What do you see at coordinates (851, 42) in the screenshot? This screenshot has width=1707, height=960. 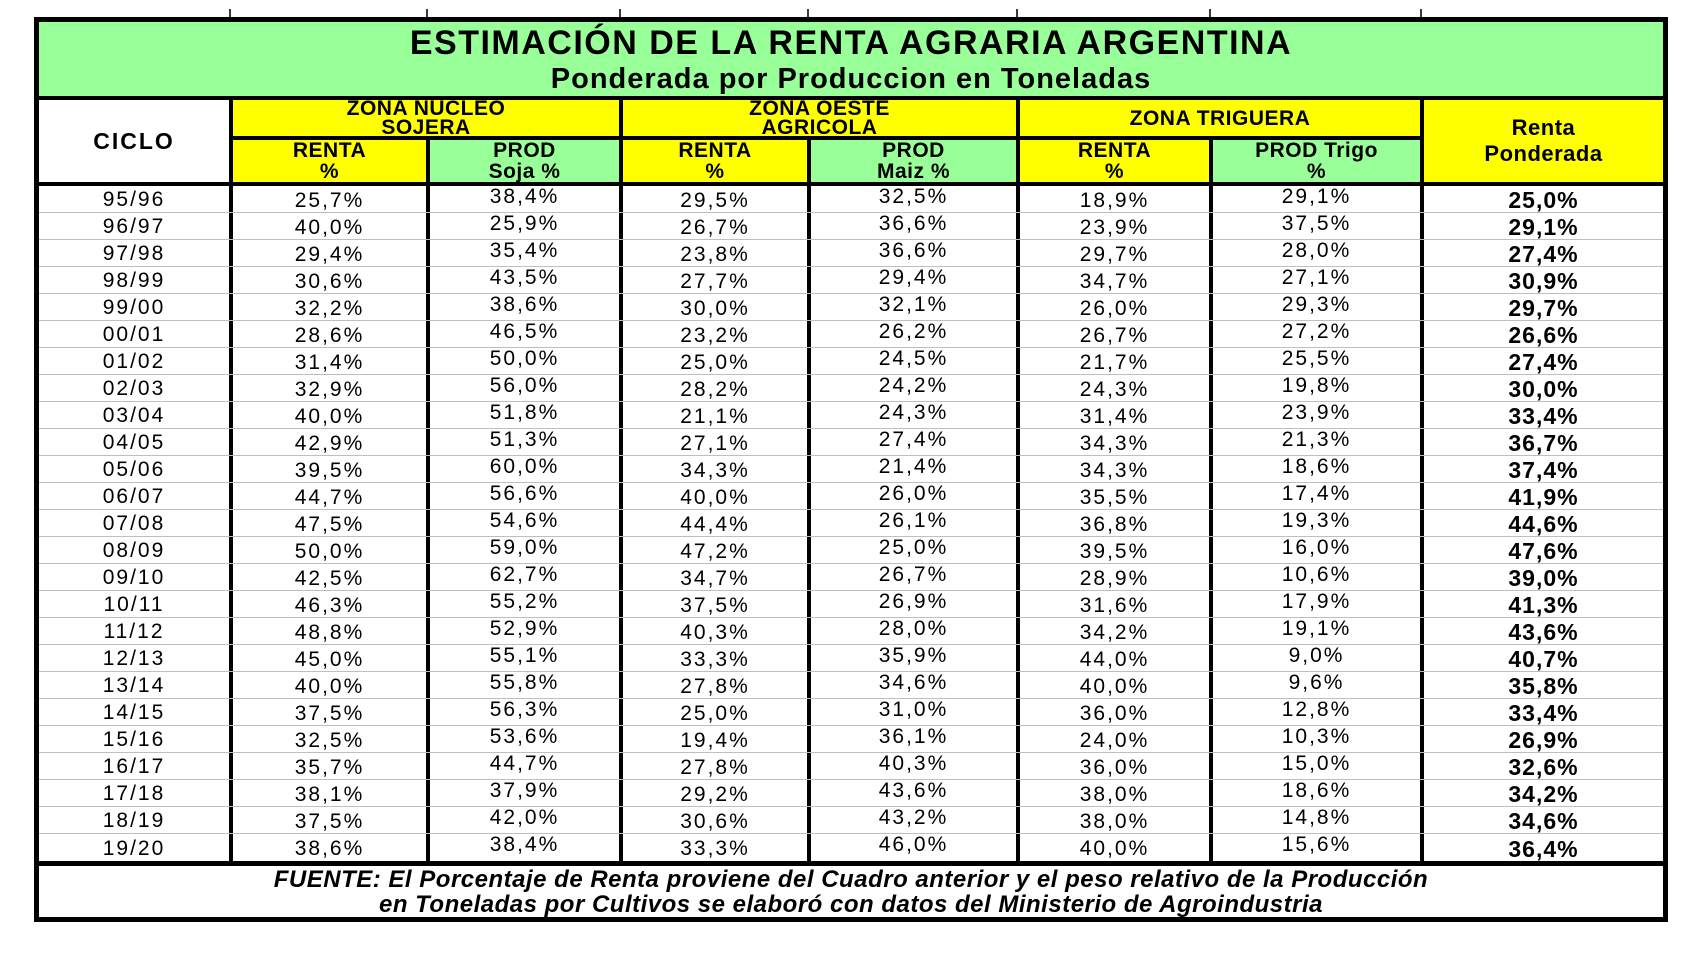 I see `table-title: ESTIMACIÓN DE LA RENTA AGRARIA ARGENTINA` at bounding box center [851, 42].